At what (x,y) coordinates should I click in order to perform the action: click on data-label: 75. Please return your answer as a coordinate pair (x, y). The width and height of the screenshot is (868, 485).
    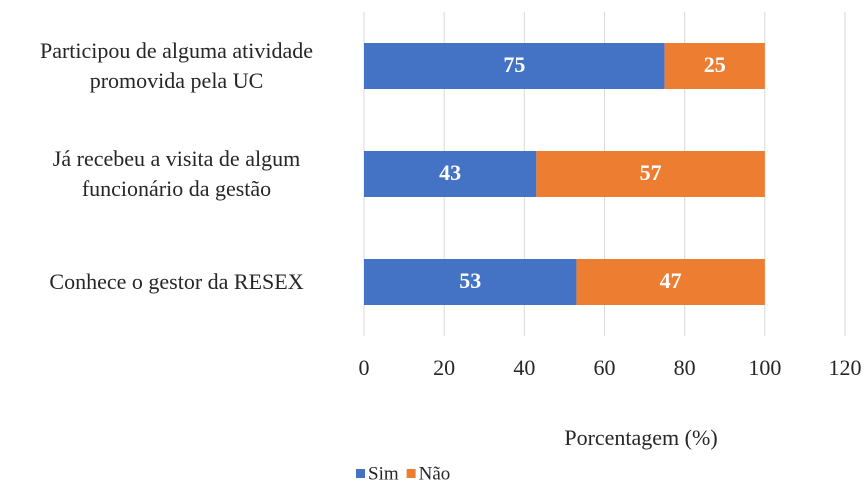
    Looking at the image, I should click on (514, 64).